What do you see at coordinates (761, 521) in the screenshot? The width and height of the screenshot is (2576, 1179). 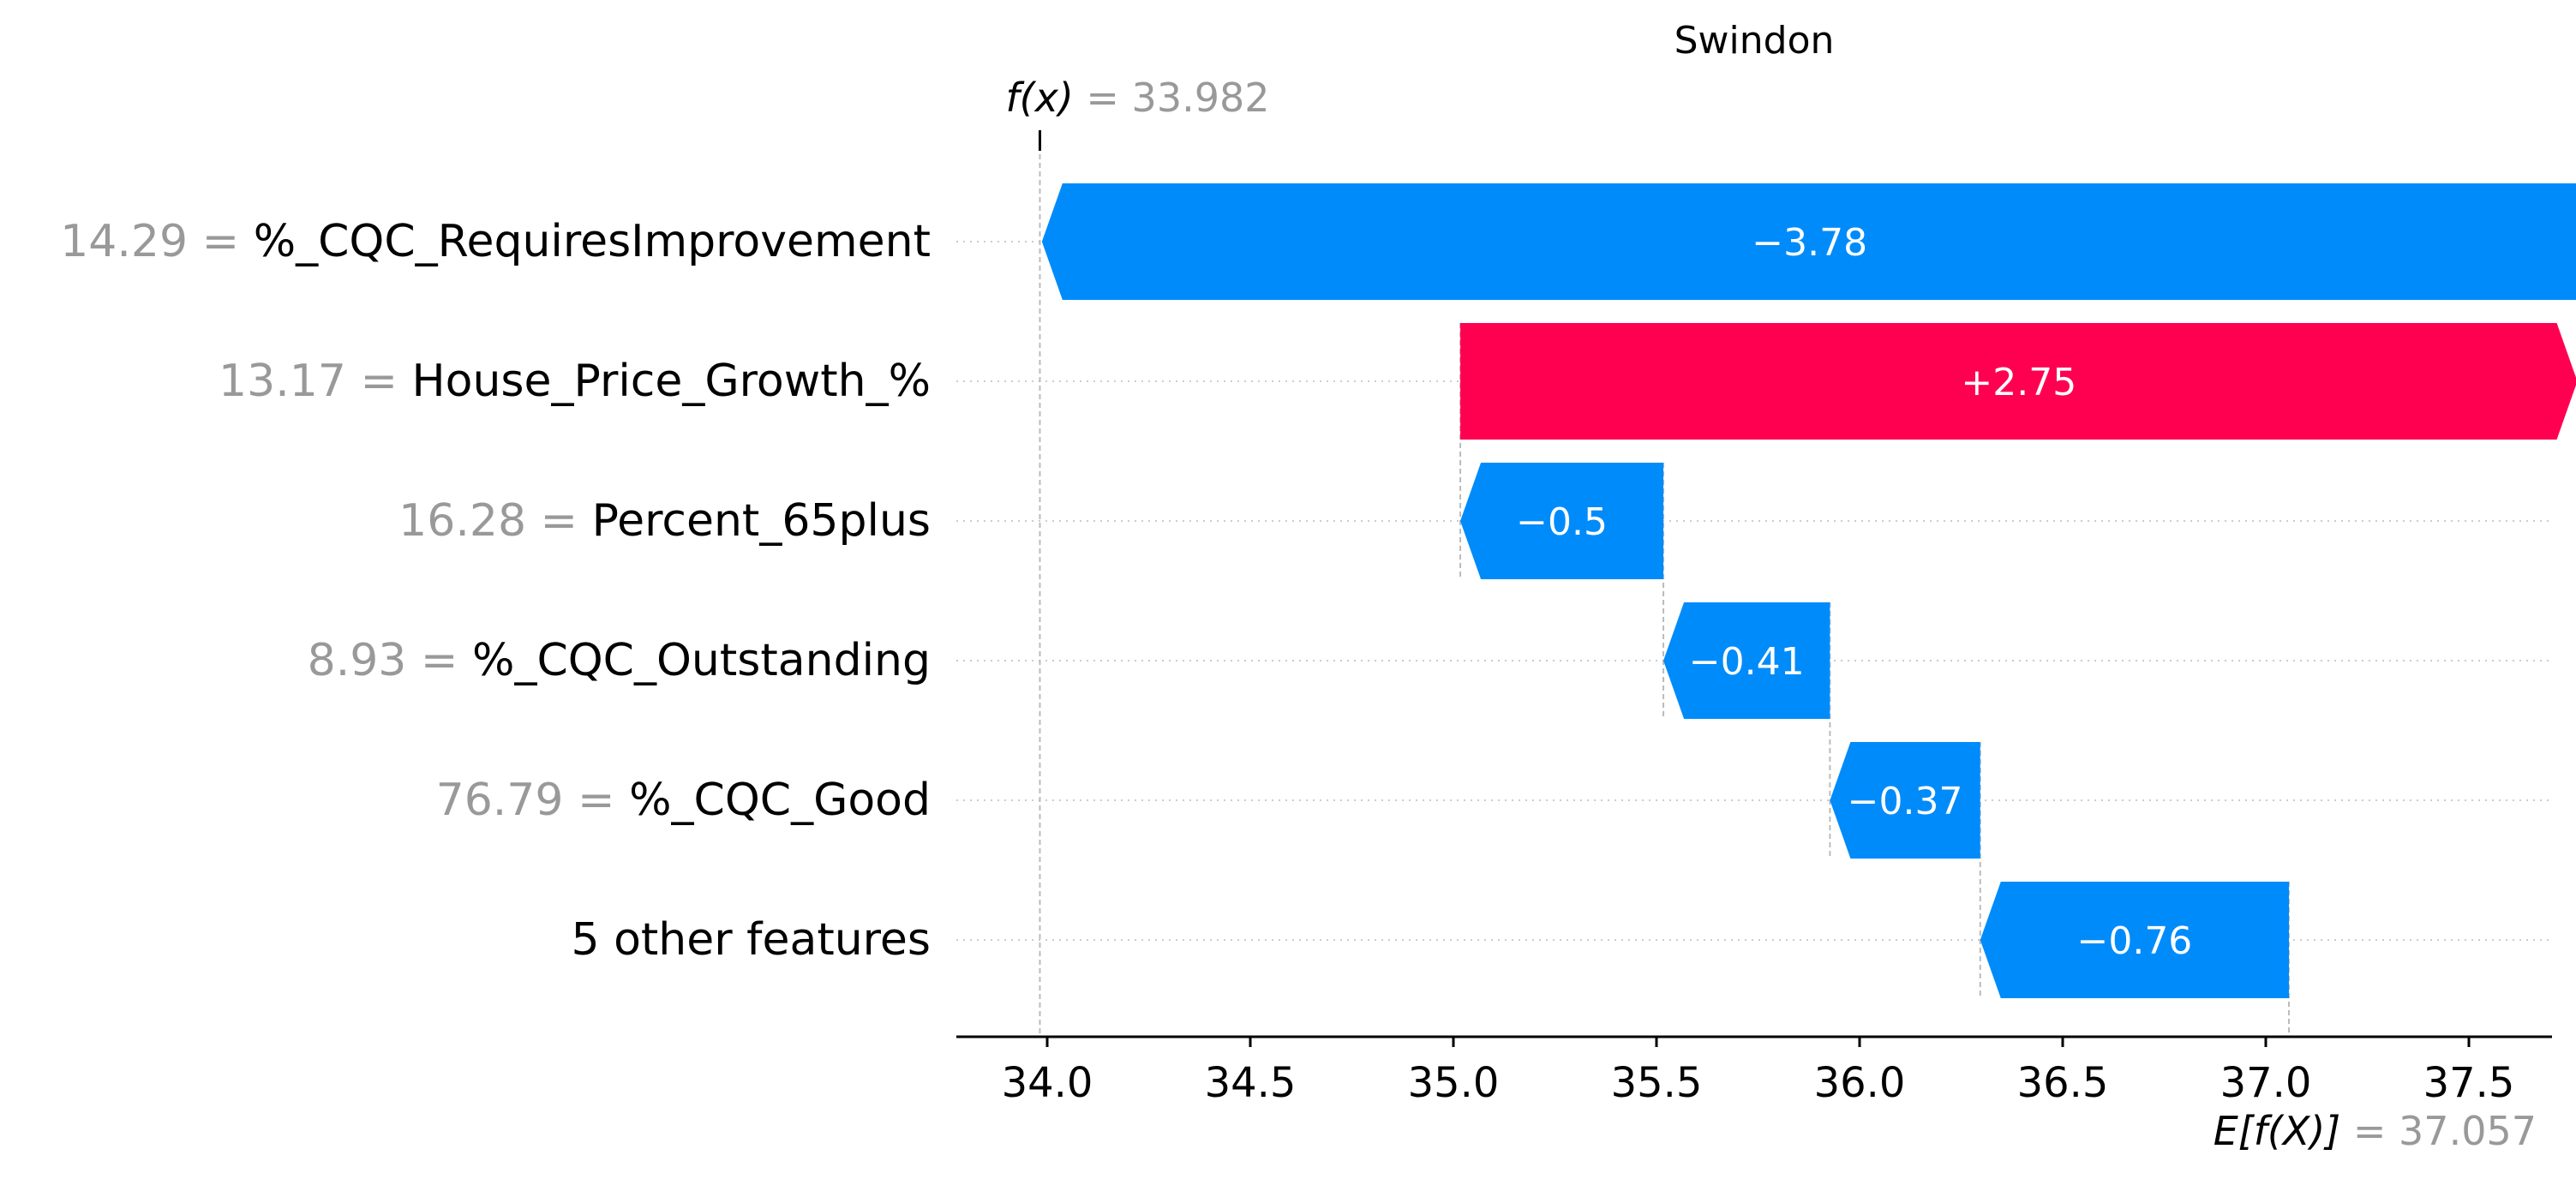 I see `feature-name: Percent_65plus` at bounding box center [761, 521].